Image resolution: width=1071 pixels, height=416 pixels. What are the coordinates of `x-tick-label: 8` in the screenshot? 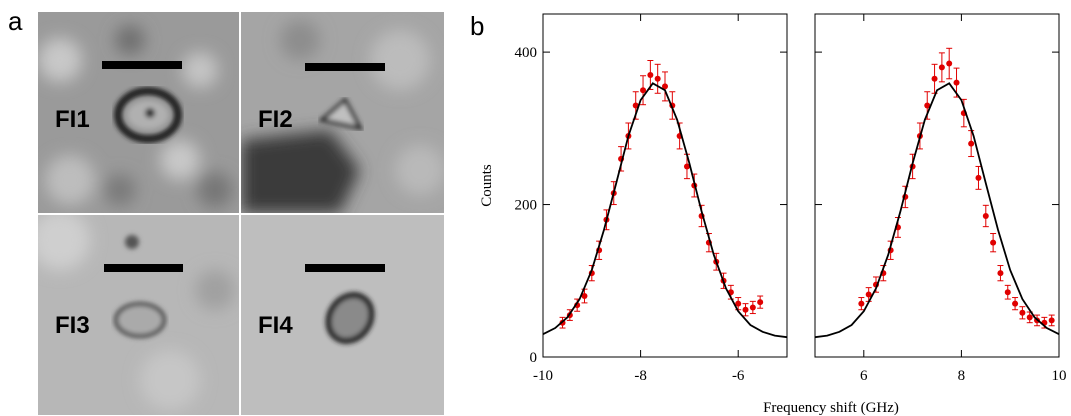 It's located at (962, 376).